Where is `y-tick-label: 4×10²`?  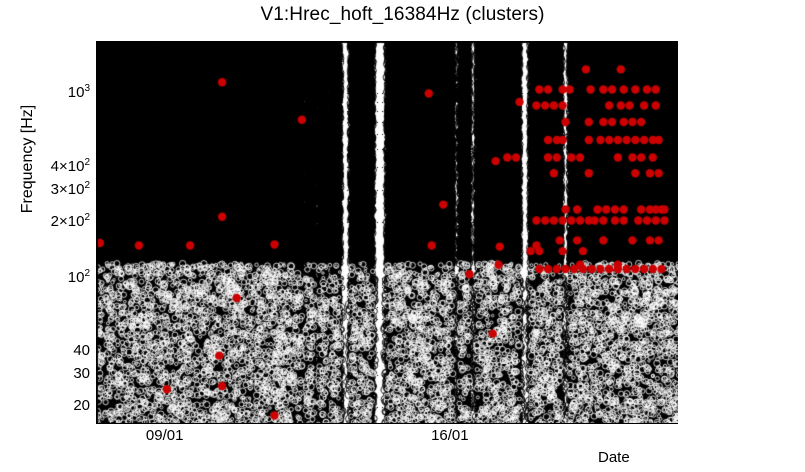 y-tick-label: 4×10² is located at coordinates (70, 165).